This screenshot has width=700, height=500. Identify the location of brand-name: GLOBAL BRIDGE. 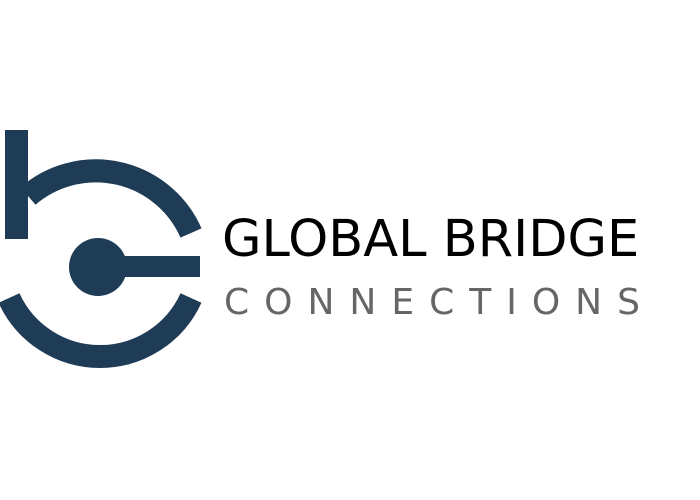
(431, 239).